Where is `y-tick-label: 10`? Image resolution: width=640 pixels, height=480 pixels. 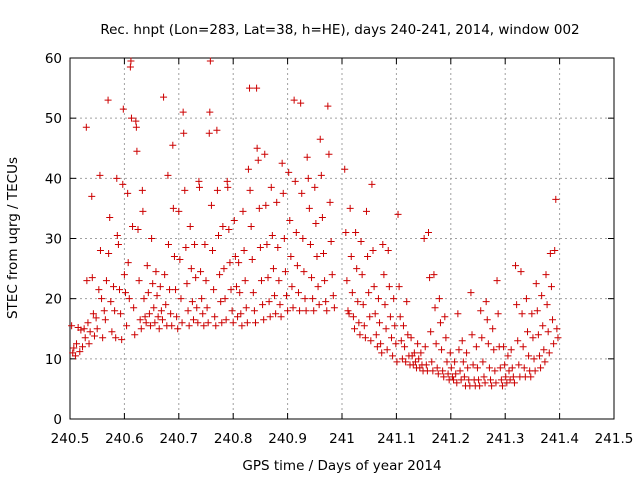
y-tick-label: 10 is located at coordinates (53, 360).